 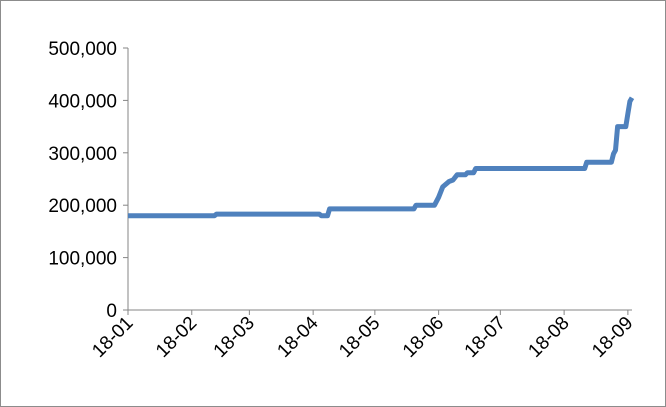 I want to click on x-tick-label: 18-09, so click(x=612, y=337).